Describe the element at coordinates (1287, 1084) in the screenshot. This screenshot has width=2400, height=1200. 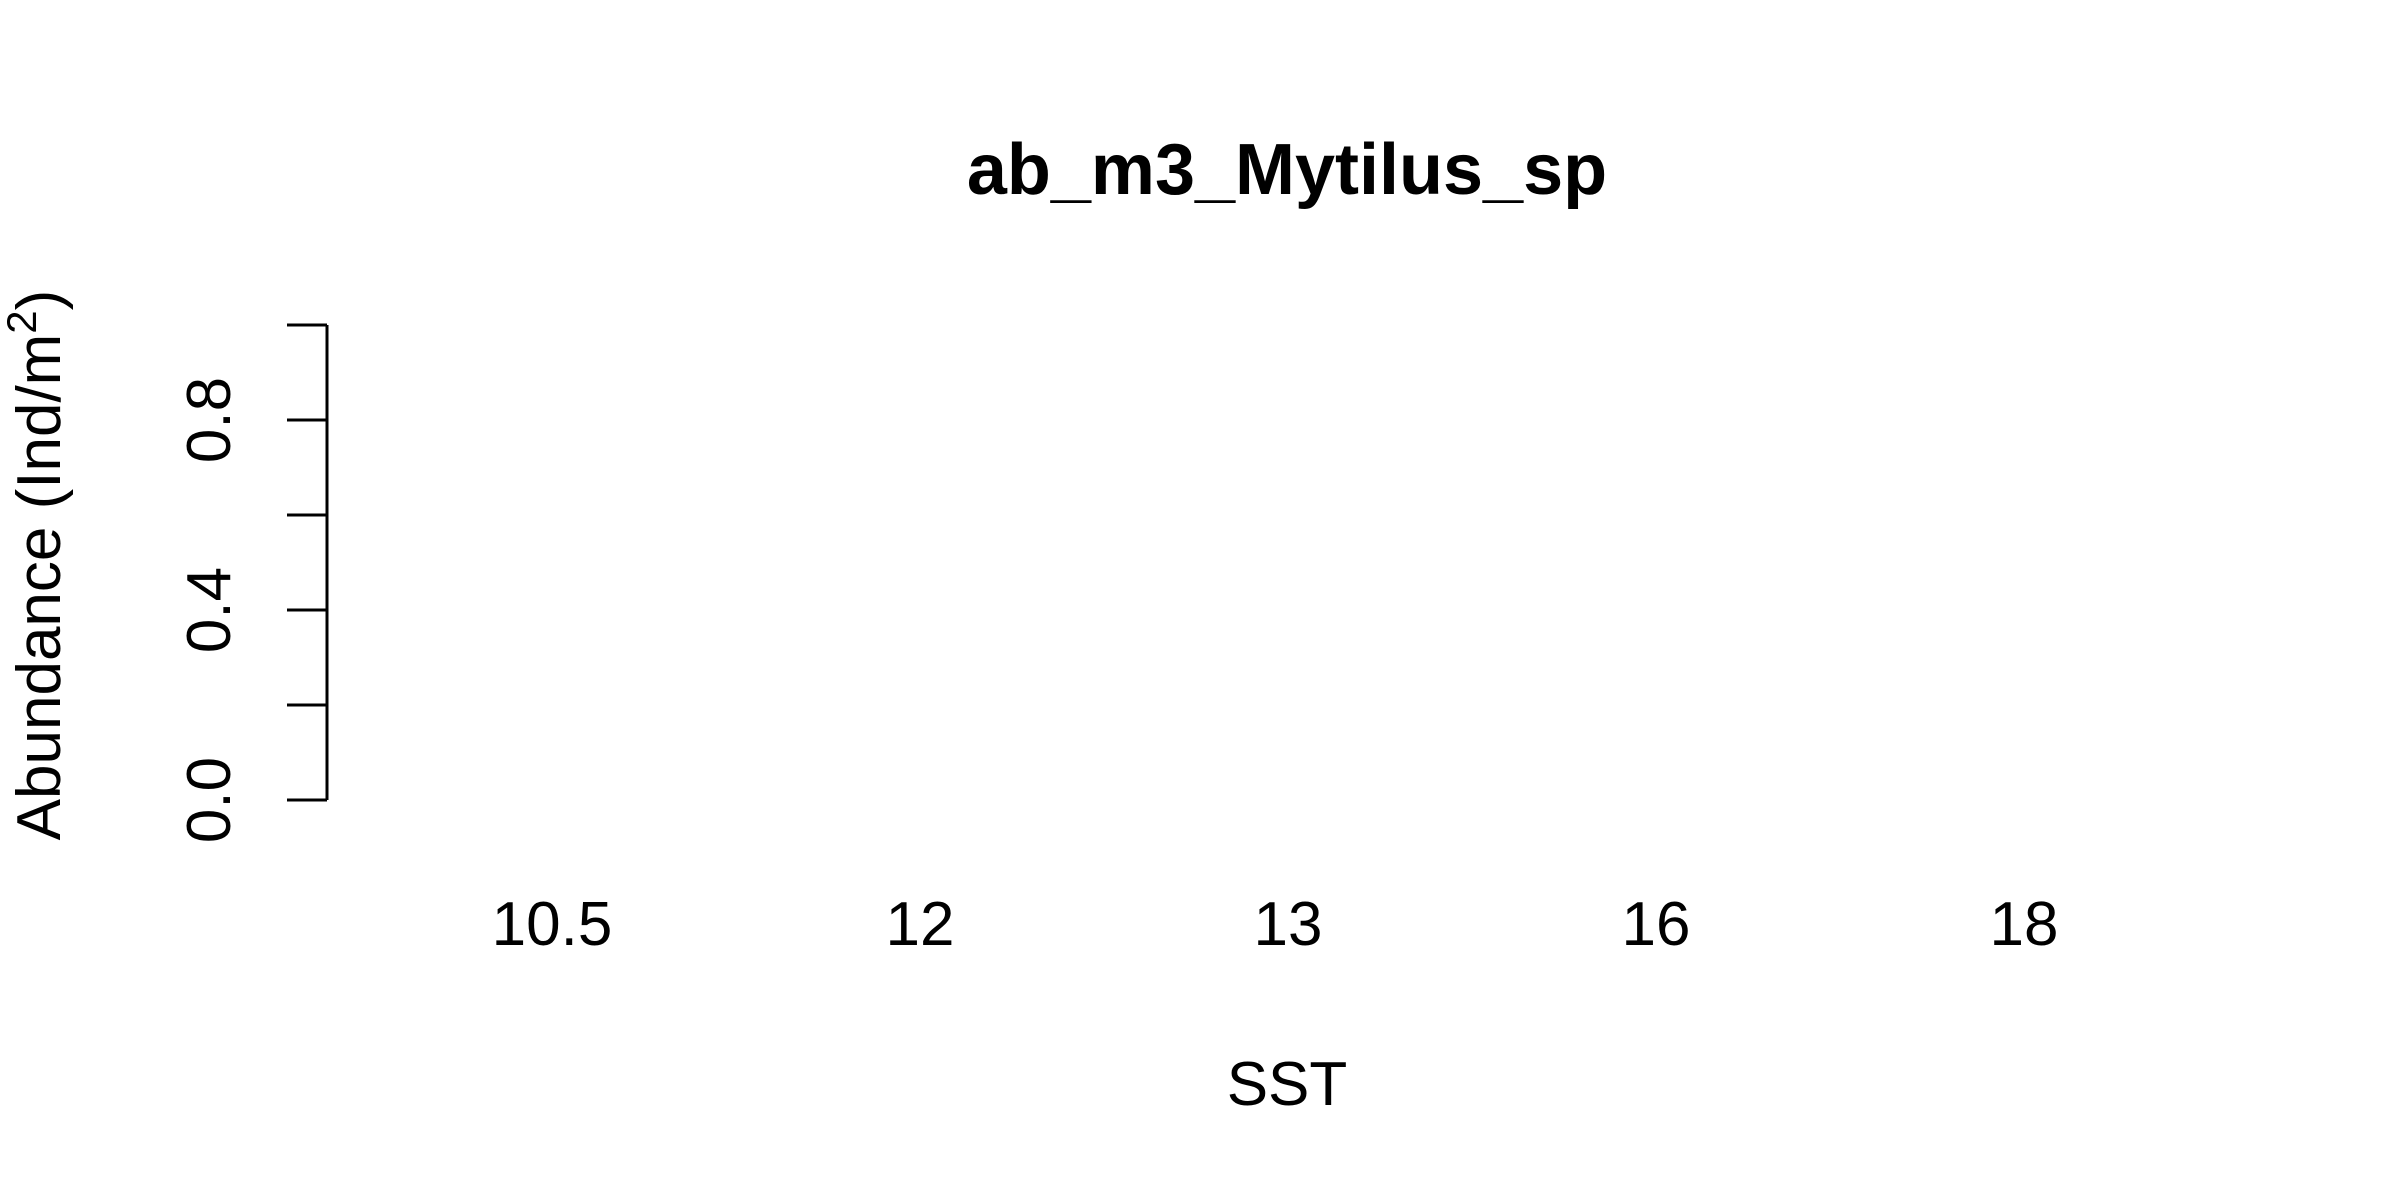
I see `x-axis-label: SST` at that location.